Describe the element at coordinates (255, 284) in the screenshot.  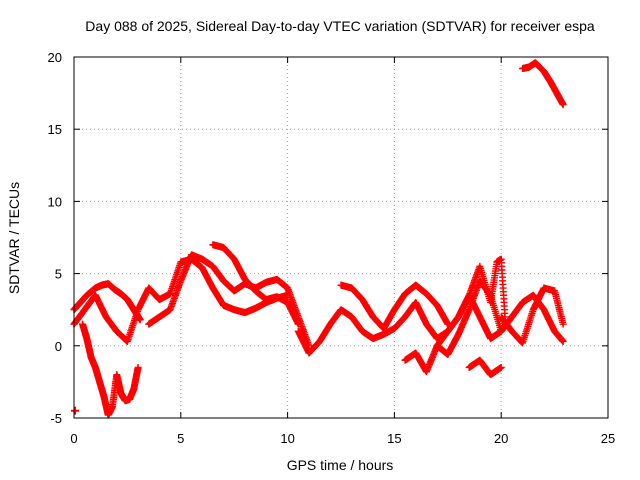
I see `series-sat-e` at that location.